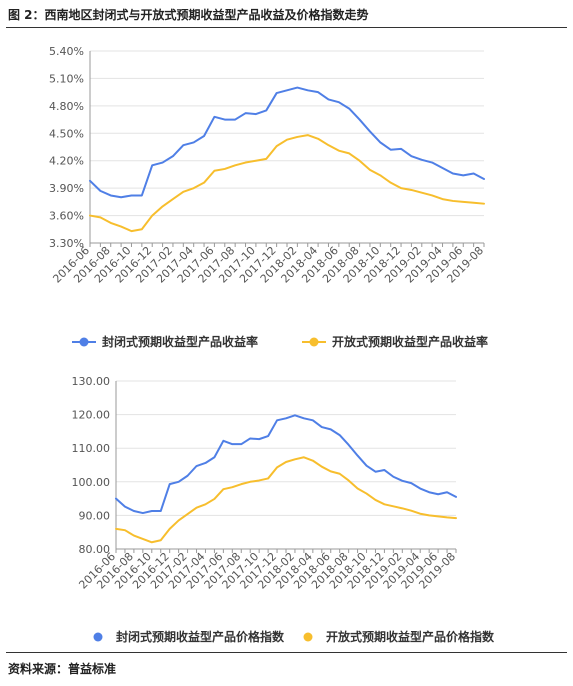 The image size is (573, 686). What do you see at coordinates (66, 133) in the screenshot?
I see `y-tick-label: 4.50%` at bounding box center [66, 133].